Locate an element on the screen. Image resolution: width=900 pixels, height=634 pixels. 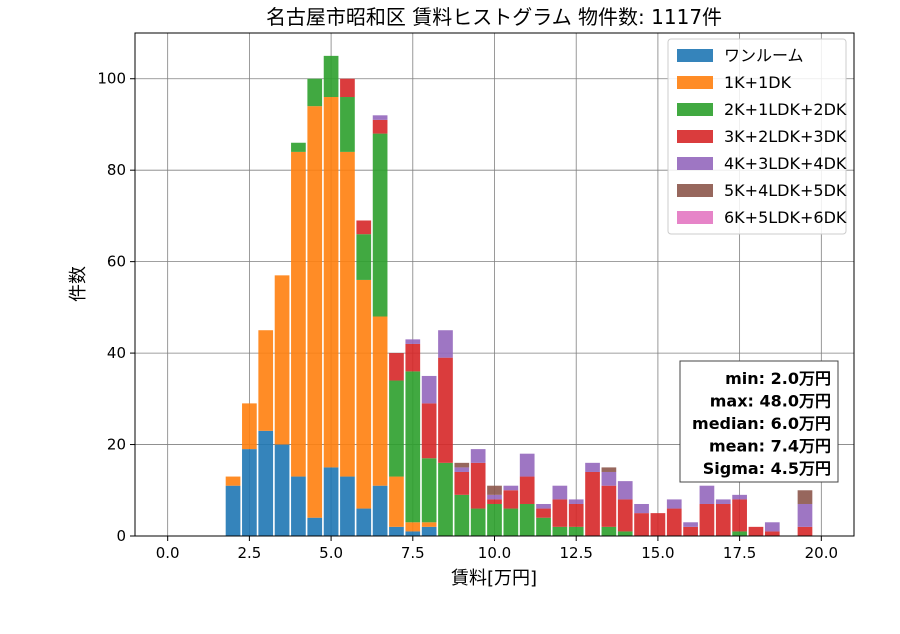
legend-label: 2K+1LDK+2DK is located at coordinates (785, 109).